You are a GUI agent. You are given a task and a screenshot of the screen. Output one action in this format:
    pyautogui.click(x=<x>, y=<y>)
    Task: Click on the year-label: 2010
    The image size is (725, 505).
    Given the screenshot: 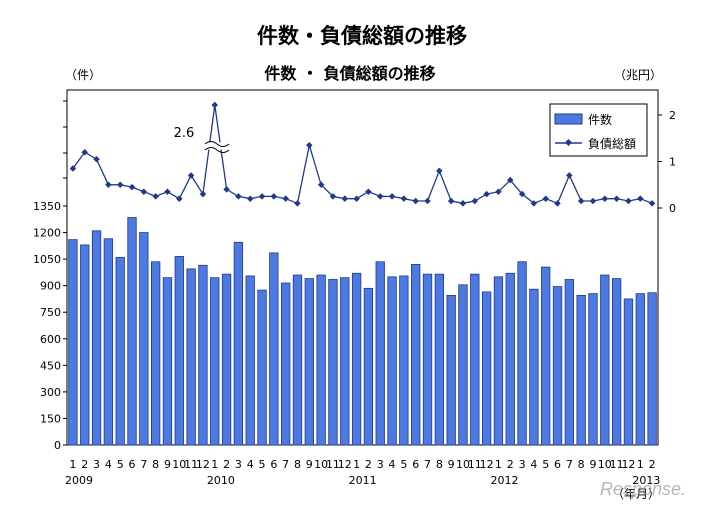 What is the action you would take?
    pyautogui.click(x=221, y=480)
    